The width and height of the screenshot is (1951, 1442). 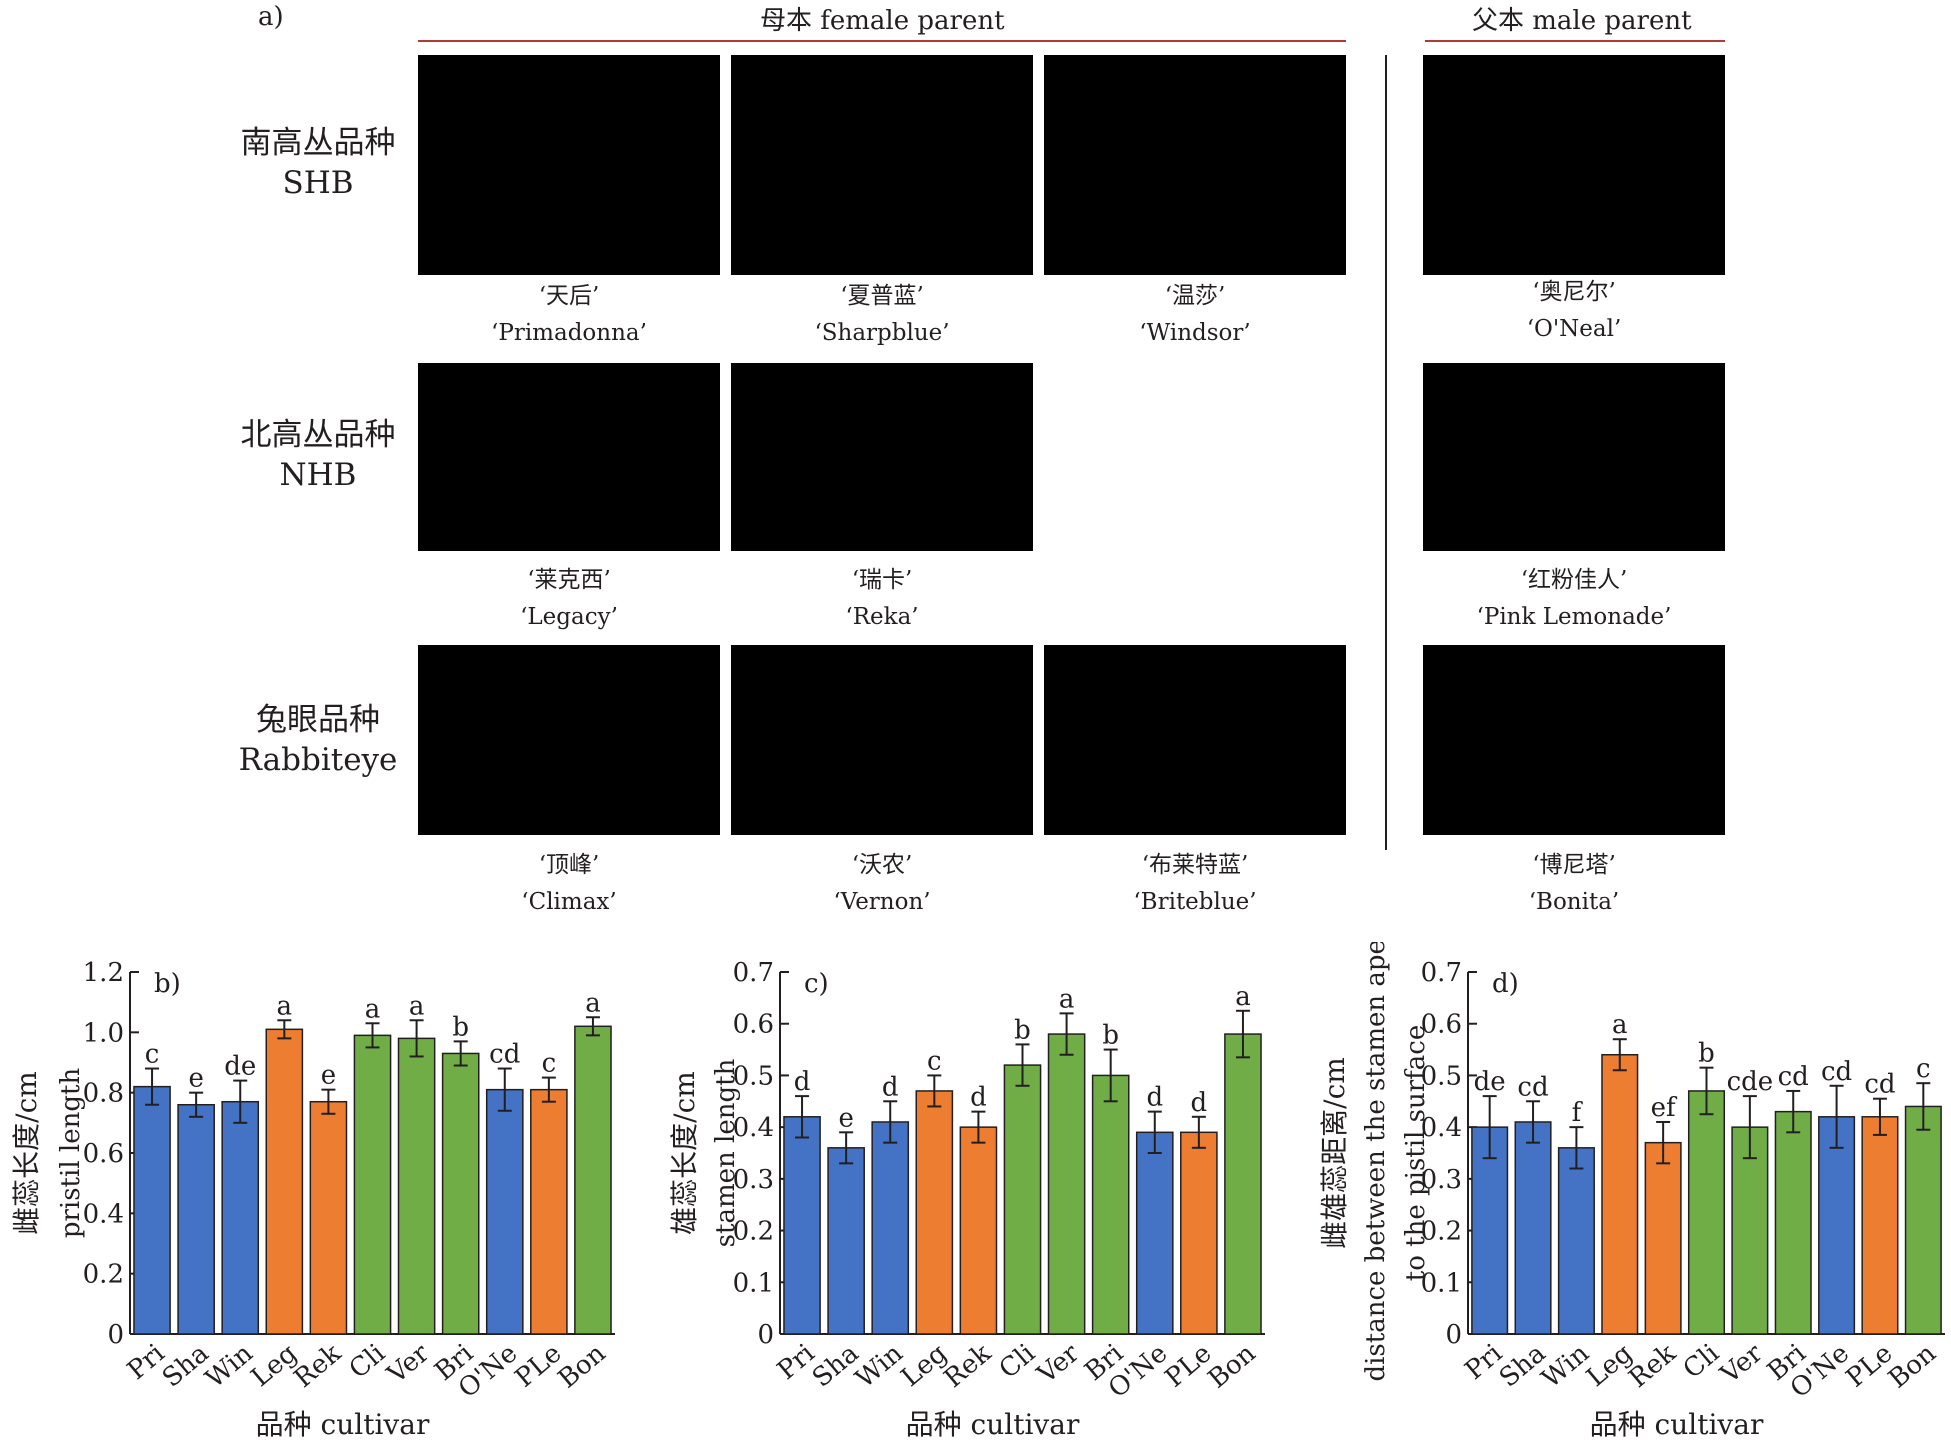 What do you see at coordinates (1441, 1025) in the screenshot?
I see `y-tick-label: 0.6` at bounding box center [1441, 1025].